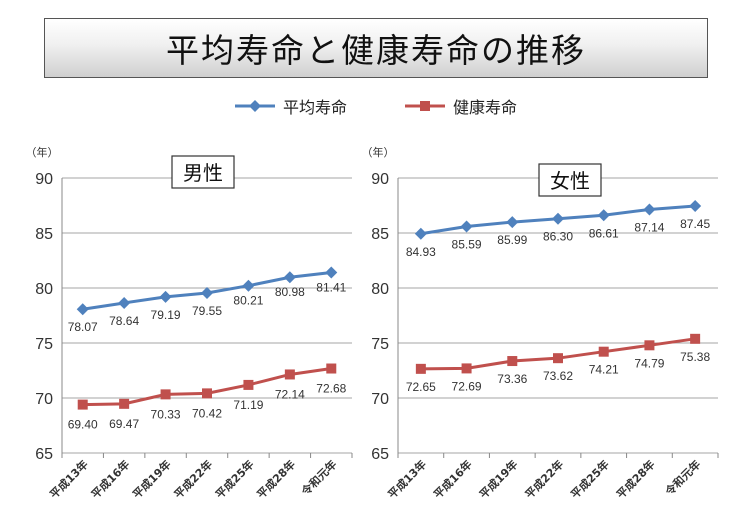 This screenshot has width=750, height=516. What do you see at coordinates (512, 379) in the screenshot?
I see `data-label: 73.36` at bounding box center [512, 379].